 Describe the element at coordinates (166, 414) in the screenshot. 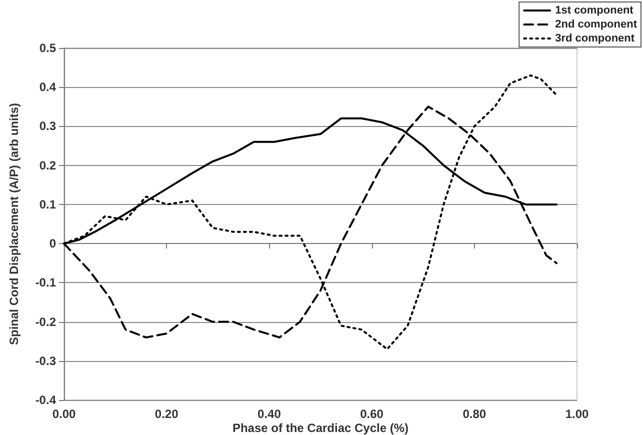

I see `x-tick-label: 0.20` at that location.